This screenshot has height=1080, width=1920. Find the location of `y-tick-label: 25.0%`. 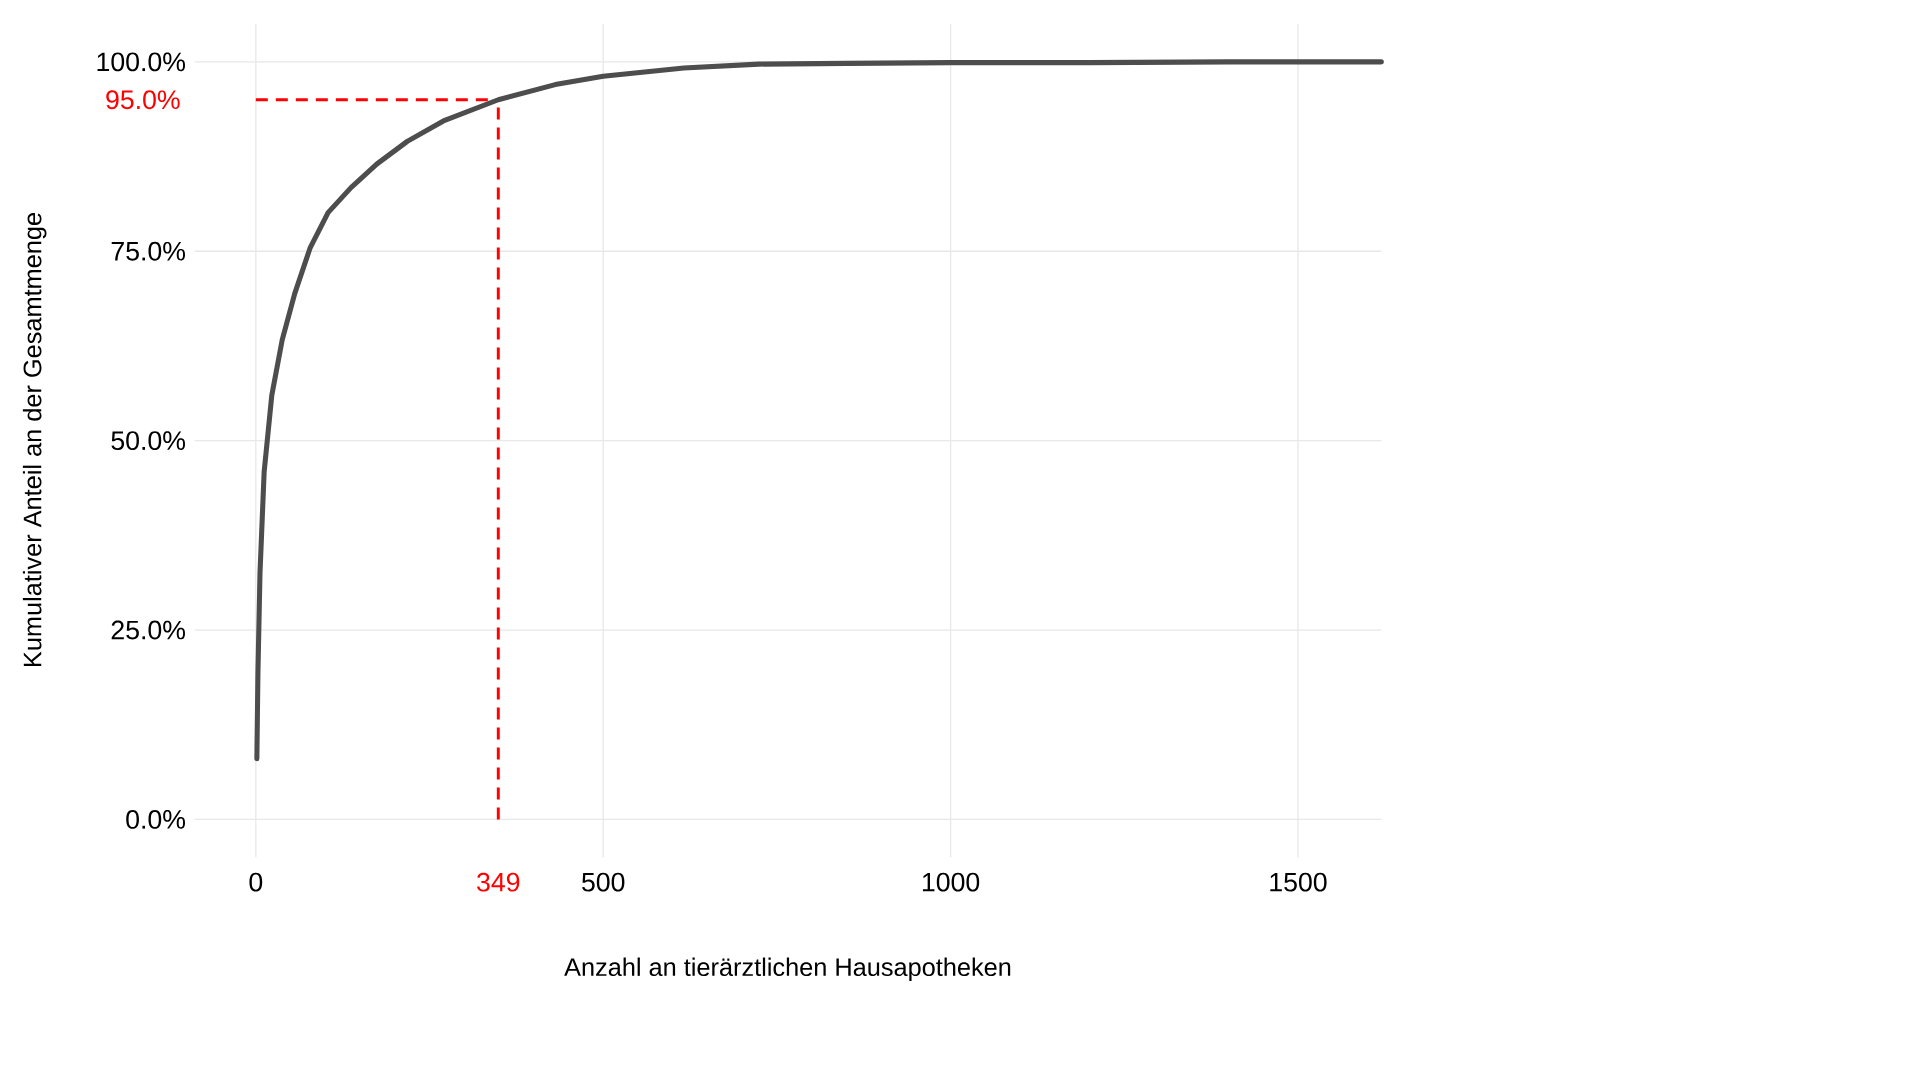

y-tick-label: 25.0% is located at coordinates (148, 630).